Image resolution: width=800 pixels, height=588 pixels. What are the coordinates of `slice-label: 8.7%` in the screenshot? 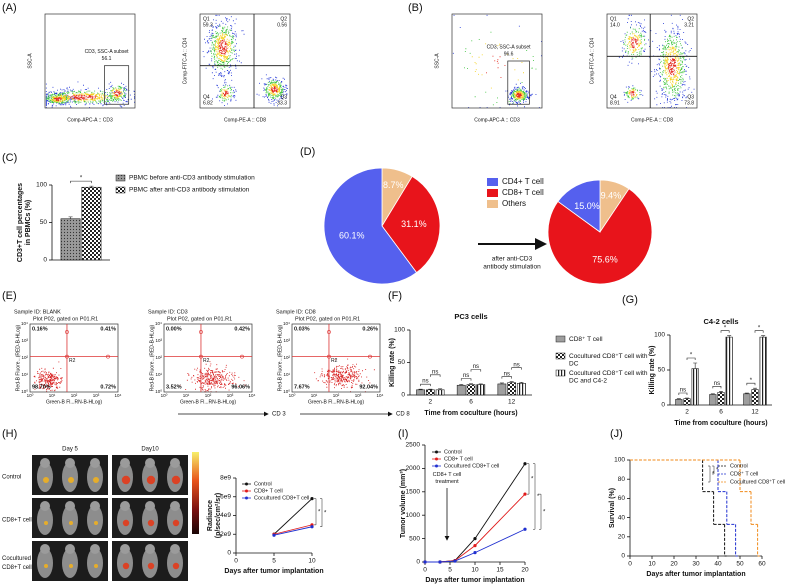 It's located at (393, 185).